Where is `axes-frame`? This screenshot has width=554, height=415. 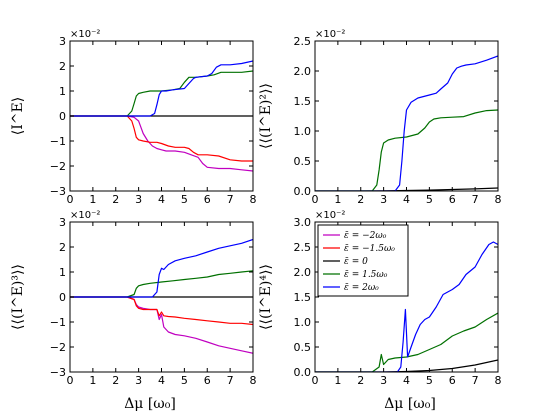
axes-frame is located at coordinates (406, 116).